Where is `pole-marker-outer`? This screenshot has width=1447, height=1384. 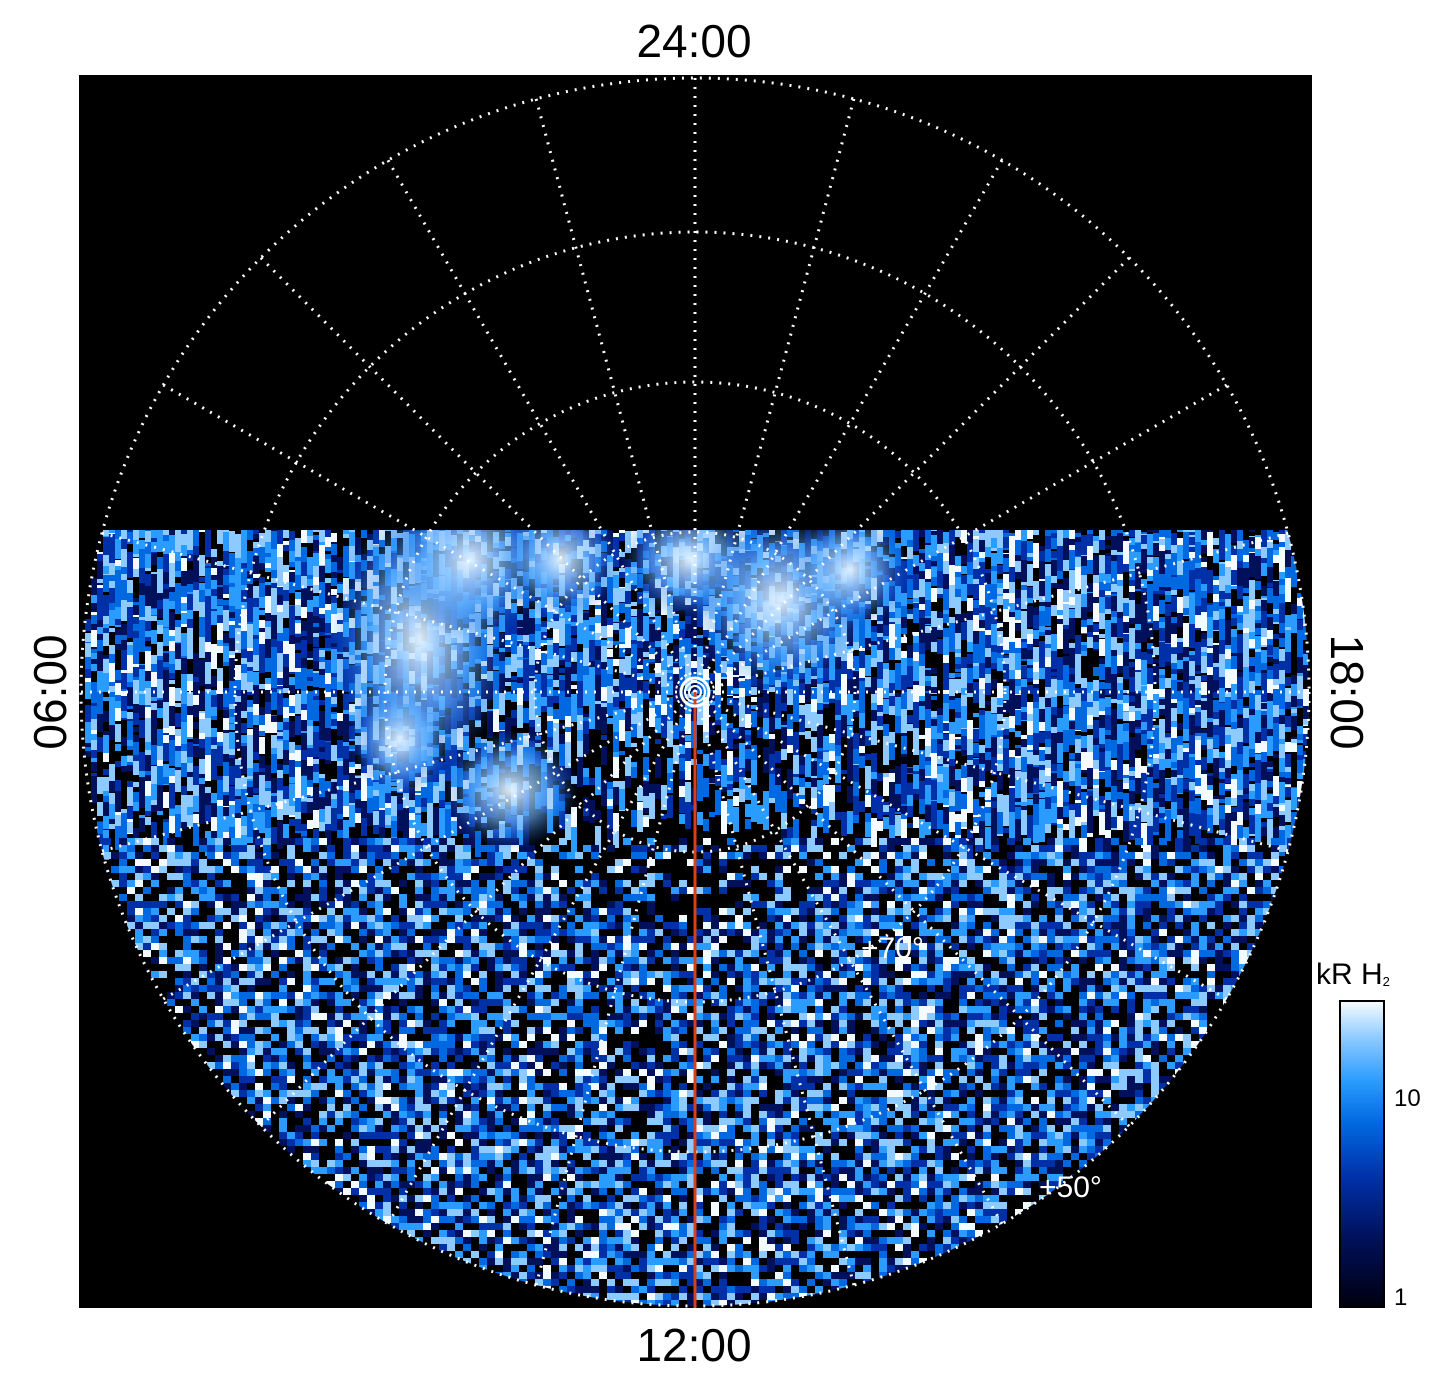 pole-marker-outer is located at coordinates (695, 692).